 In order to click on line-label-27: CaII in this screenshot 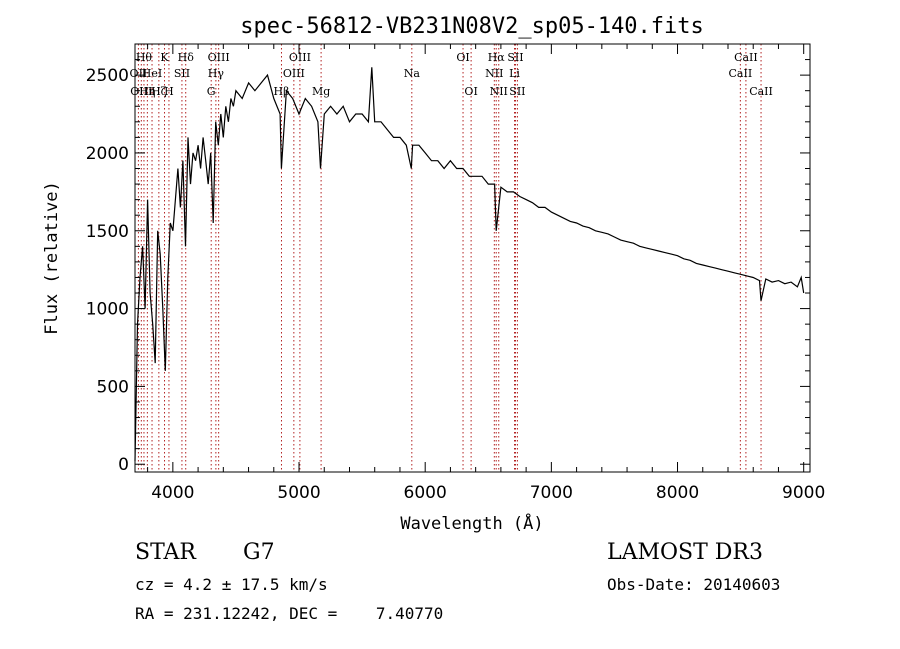, I will do `click(746, 57)`.